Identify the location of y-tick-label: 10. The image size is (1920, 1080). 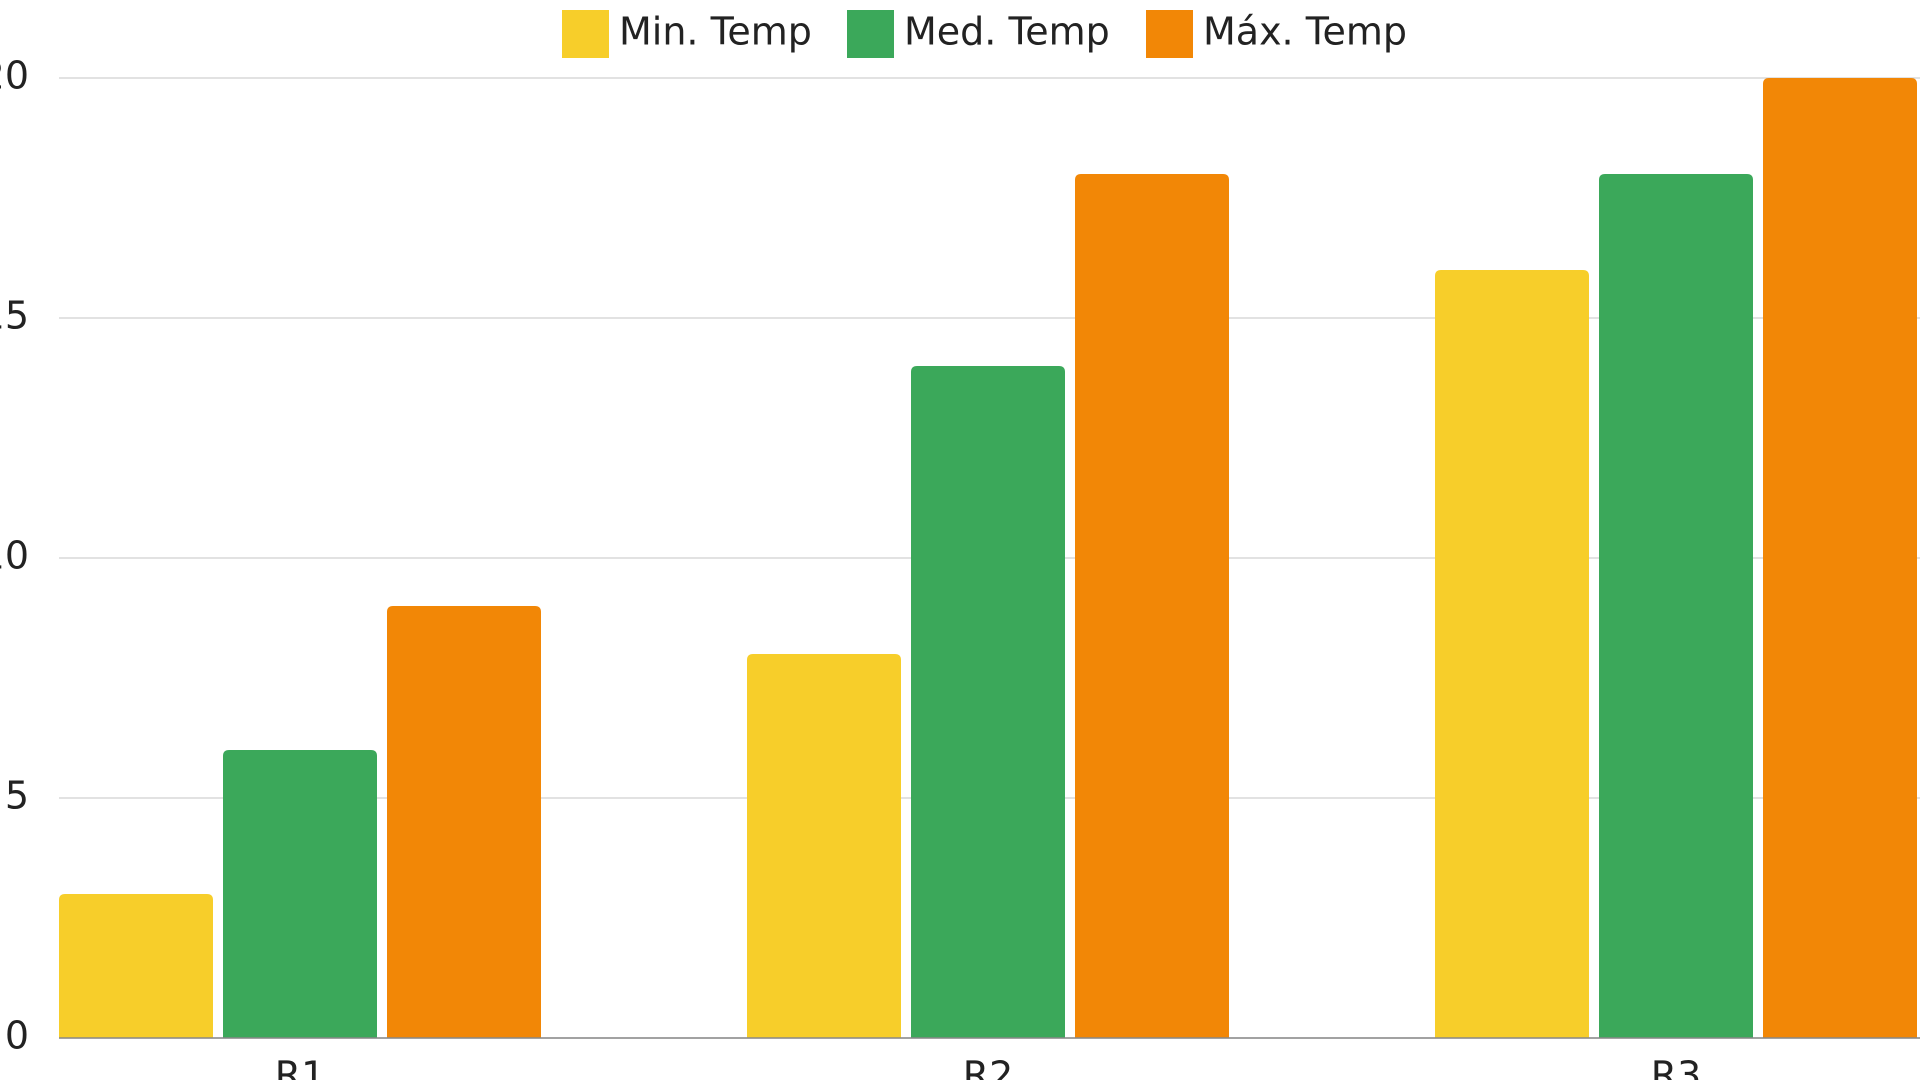
(14, 556).